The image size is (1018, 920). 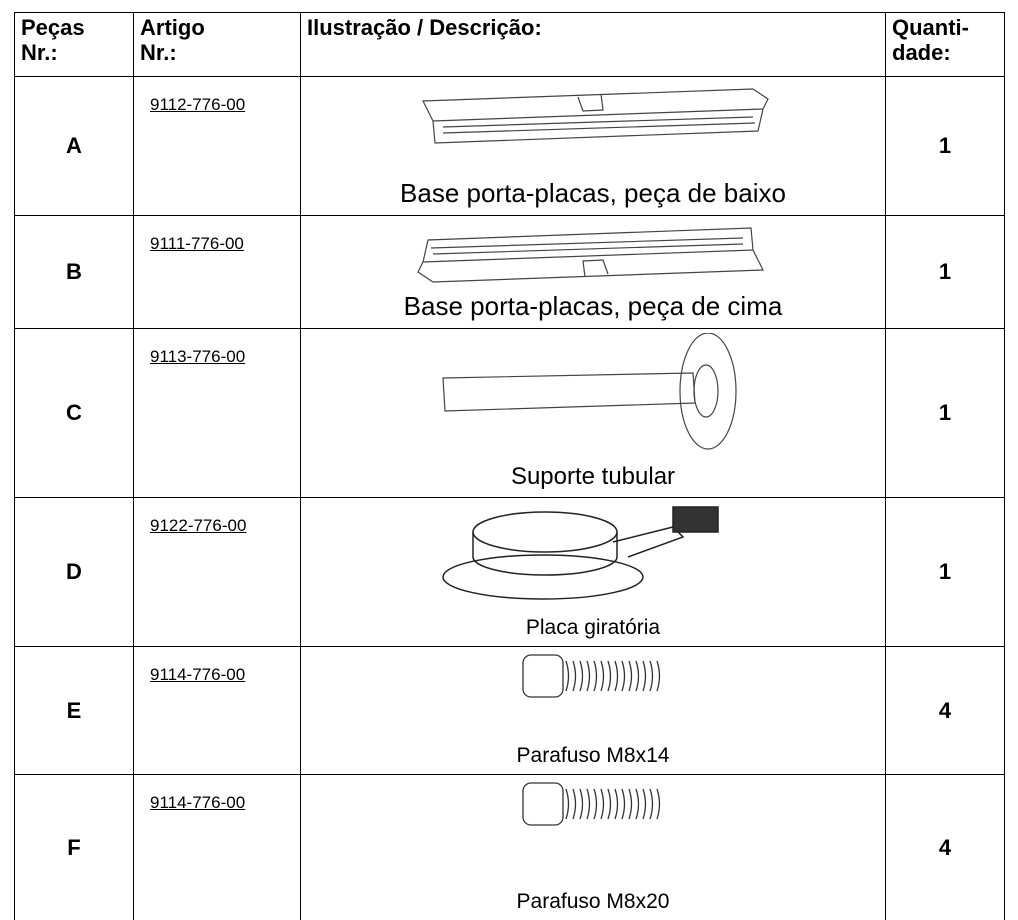 What do you see at coordinates (74, 146) in the screenshot?
I see `part-id: A` at bounding box center [74, 146].